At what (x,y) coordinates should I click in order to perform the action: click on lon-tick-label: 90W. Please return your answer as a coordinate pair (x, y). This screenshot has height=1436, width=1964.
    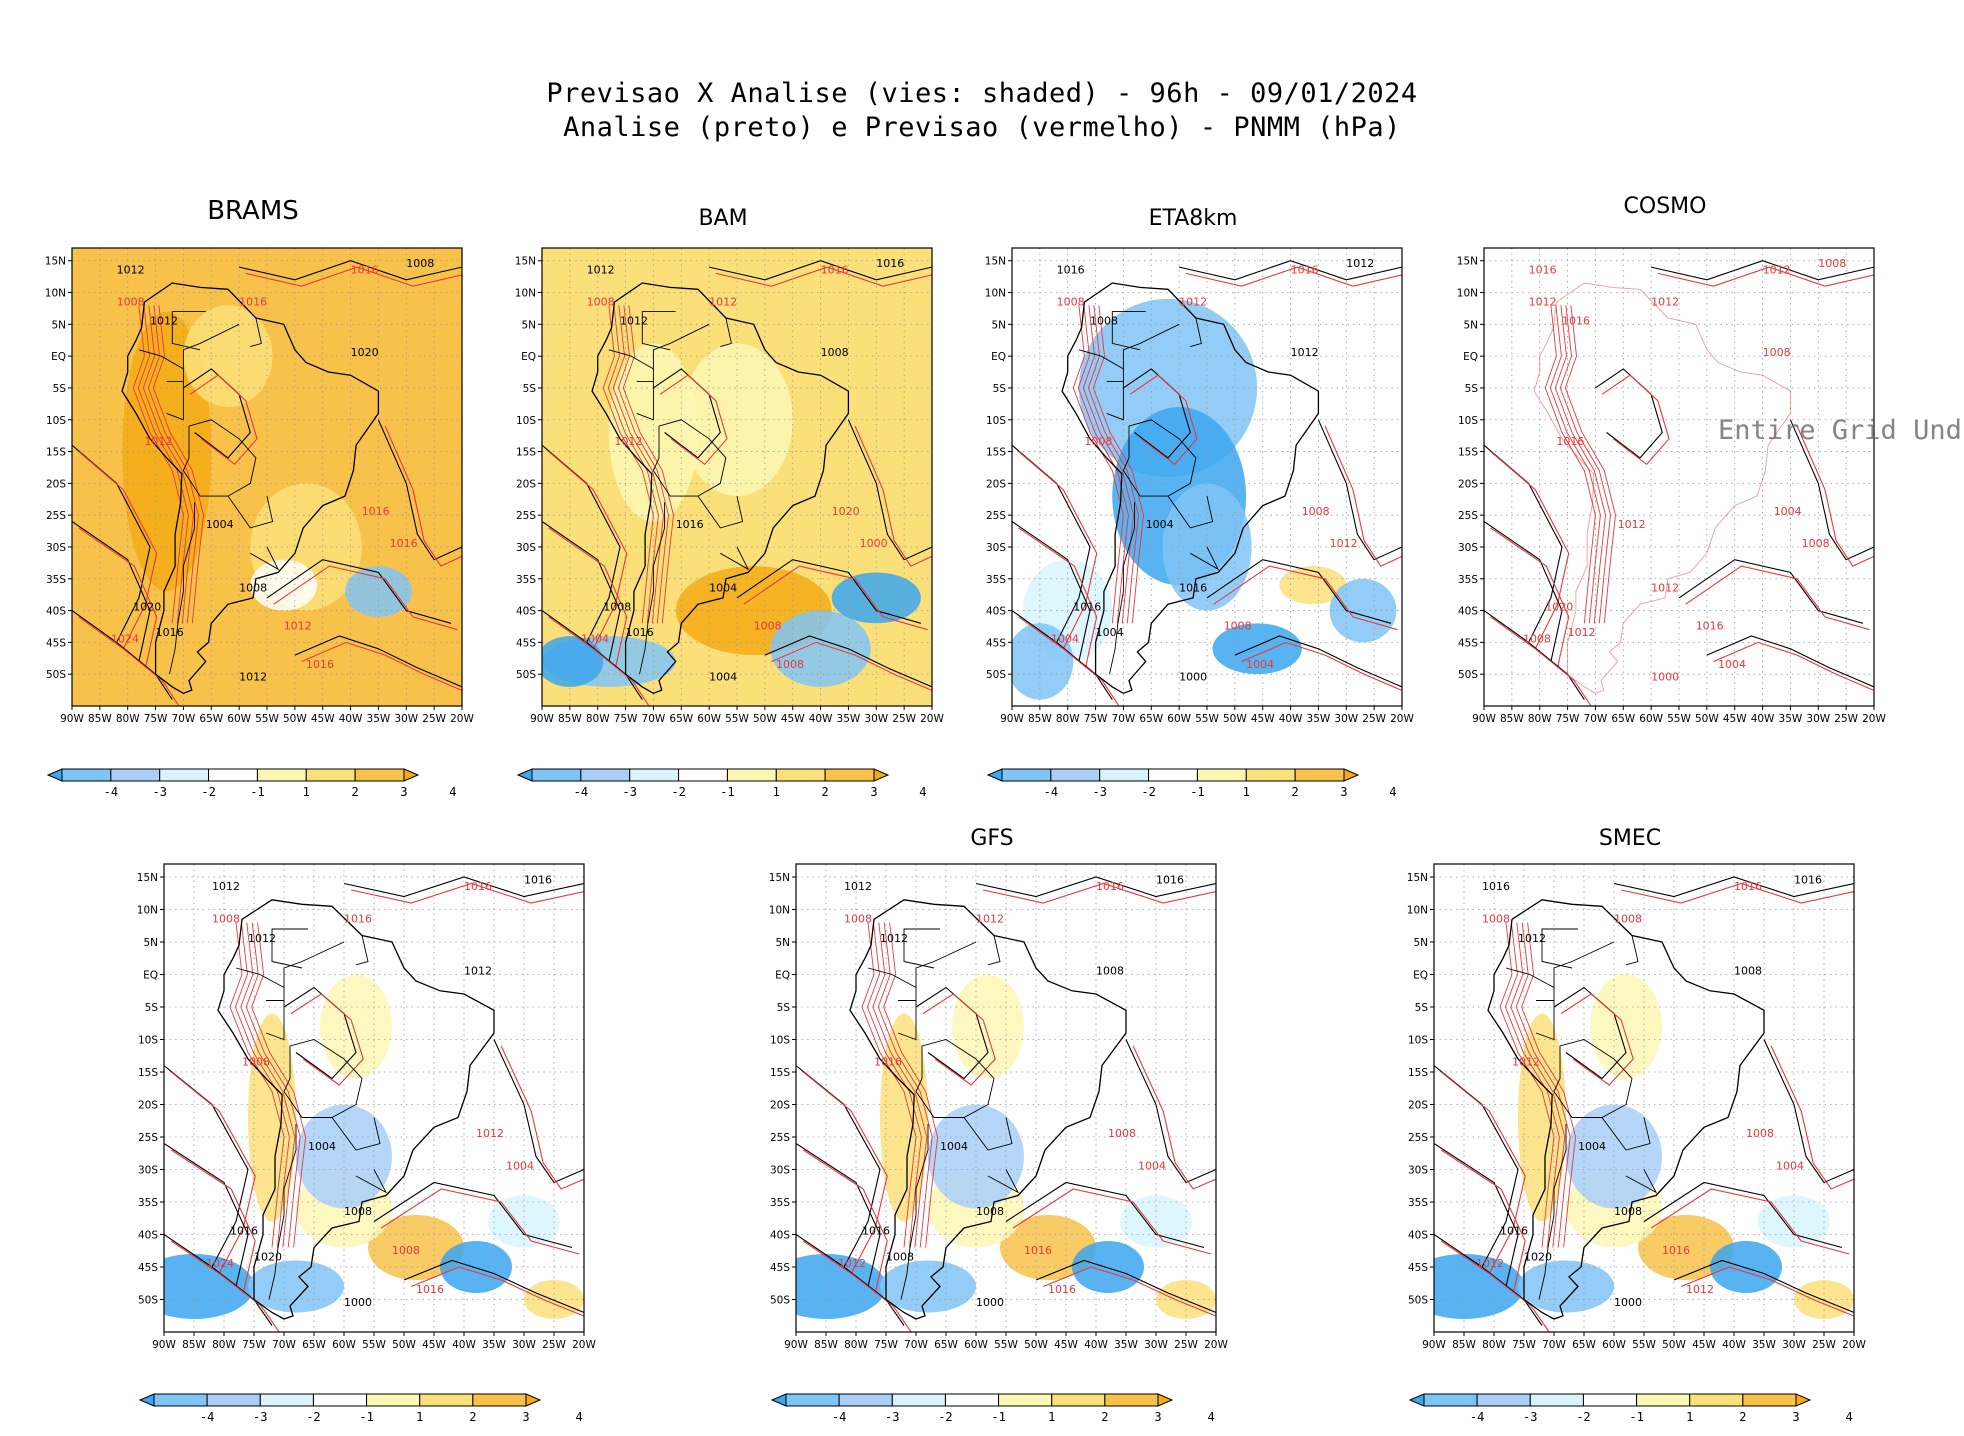
    Looking at the image, I should click on (164, 1345).